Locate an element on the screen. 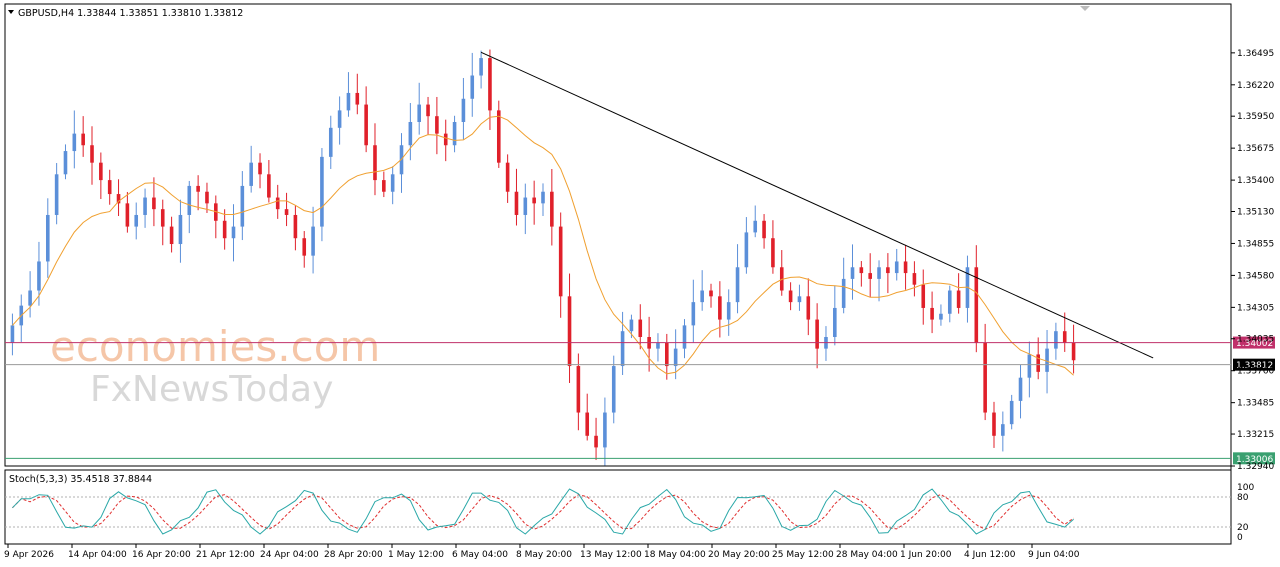 Image resolution: width=1280 pixels, height=567 pixels. stoch-signal-line is located at coordinates (543, 511).